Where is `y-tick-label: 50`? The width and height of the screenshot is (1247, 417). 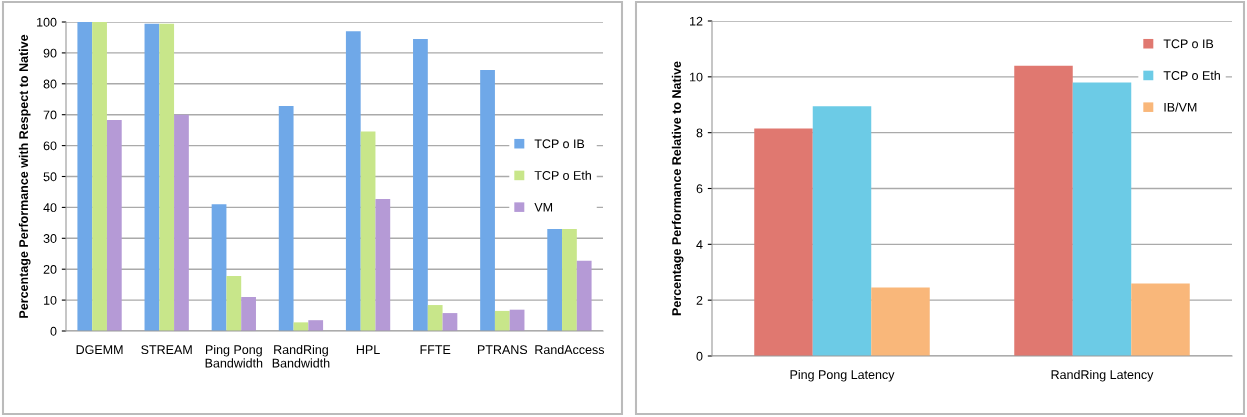
y-tick-label: 50 is located at coordinates (50, 177).